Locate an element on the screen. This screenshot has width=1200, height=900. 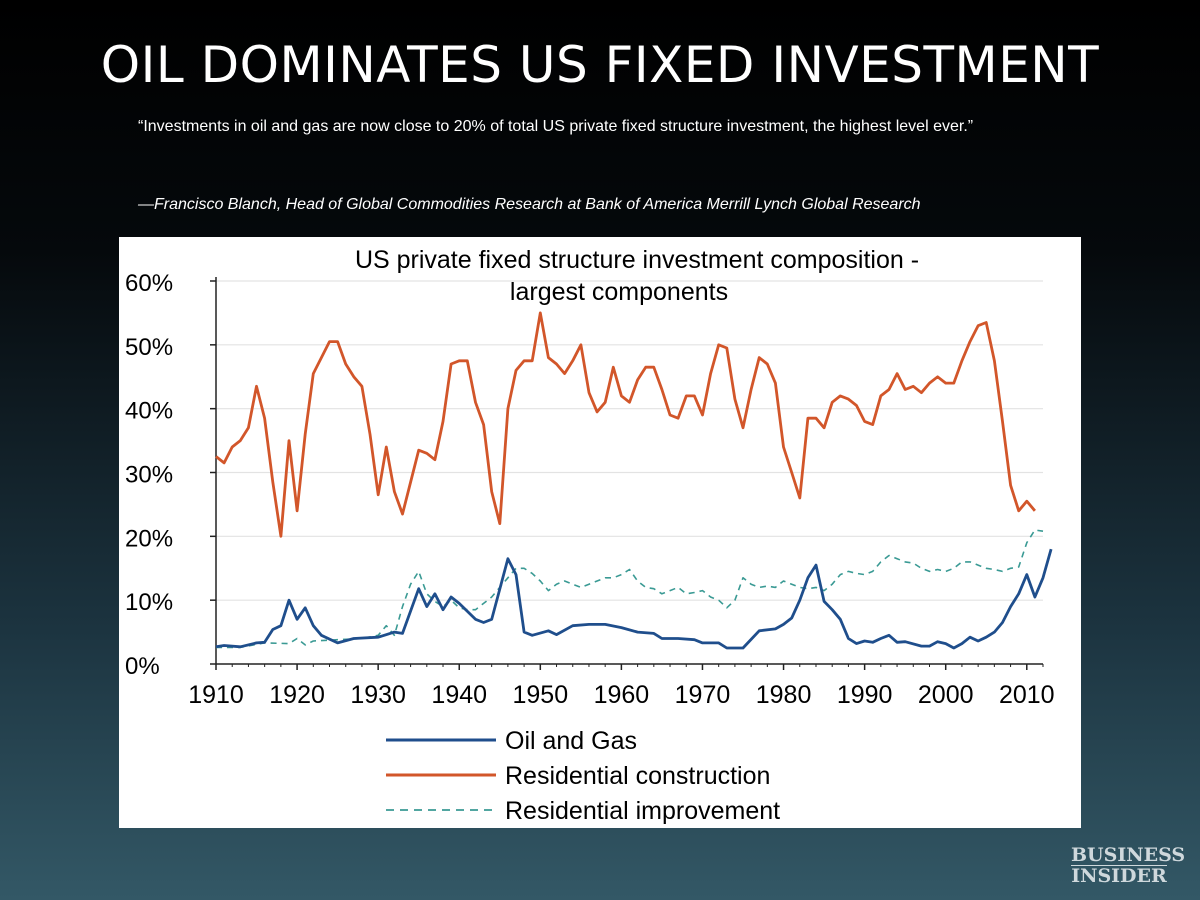
x-tick-label: 1910 is located at coordinates (216, 695).